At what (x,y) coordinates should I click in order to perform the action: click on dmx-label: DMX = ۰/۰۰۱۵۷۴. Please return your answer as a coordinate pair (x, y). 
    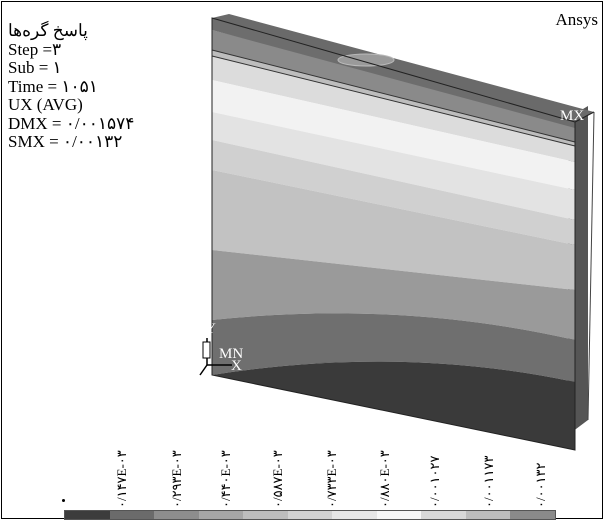
    Looking at the image, I should click on (71, 123).